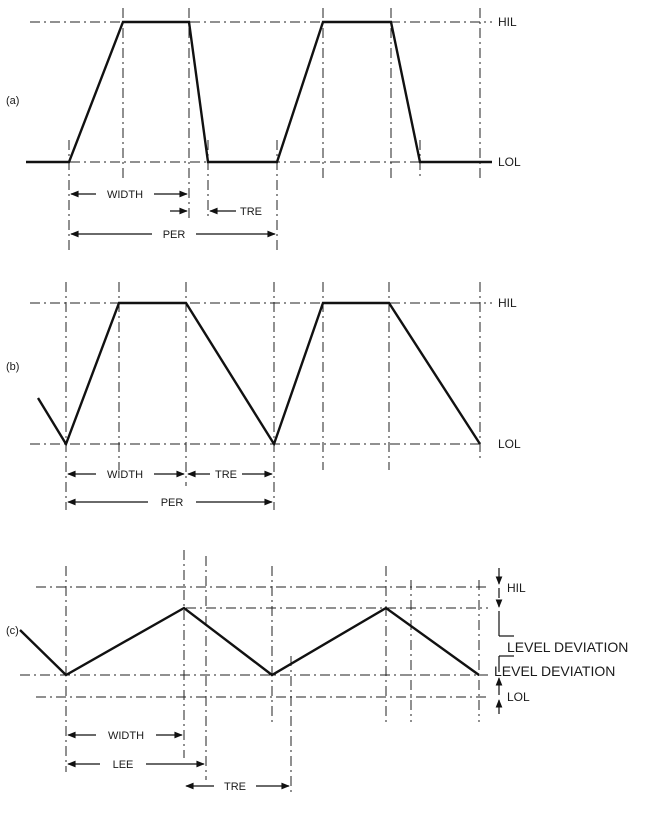  I want to click on panel-a-per-label: PER, so click(174, 235).